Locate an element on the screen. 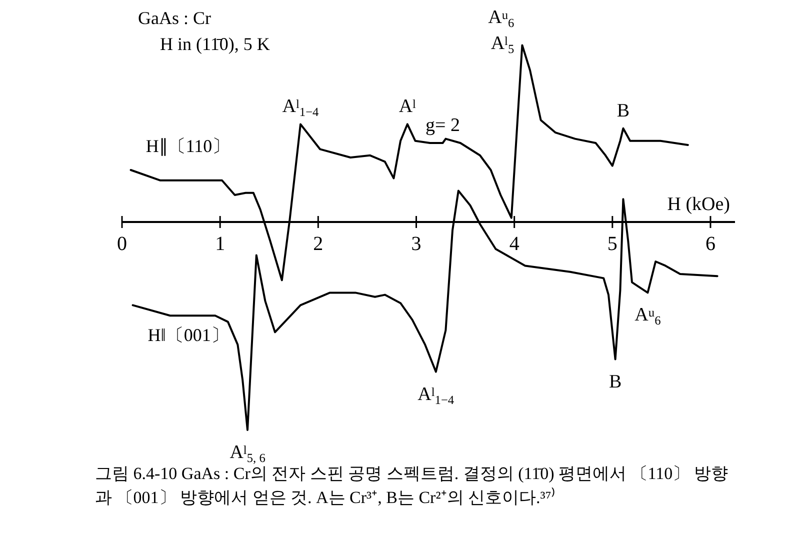  x-tick-label: 2 is located at coordinates (318, 244).